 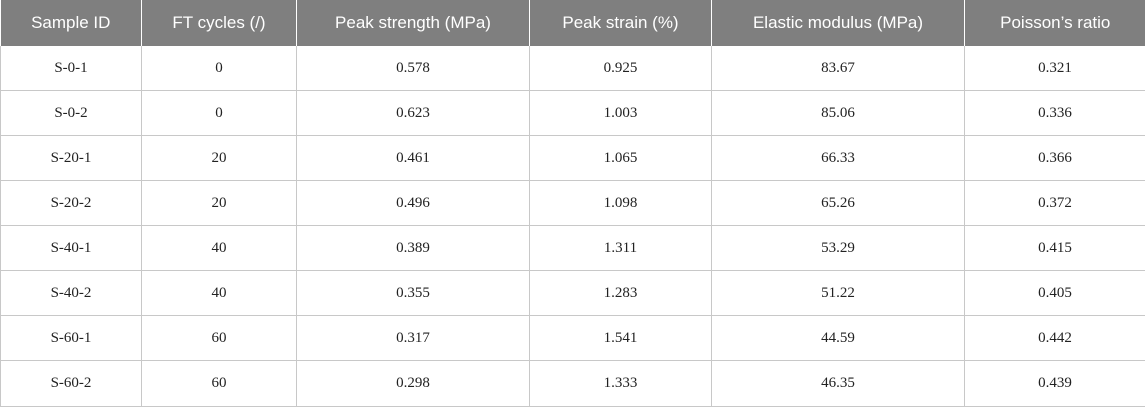 I want to click on cell-elastic-modulus: 66.33, so click(x=838, y=158).